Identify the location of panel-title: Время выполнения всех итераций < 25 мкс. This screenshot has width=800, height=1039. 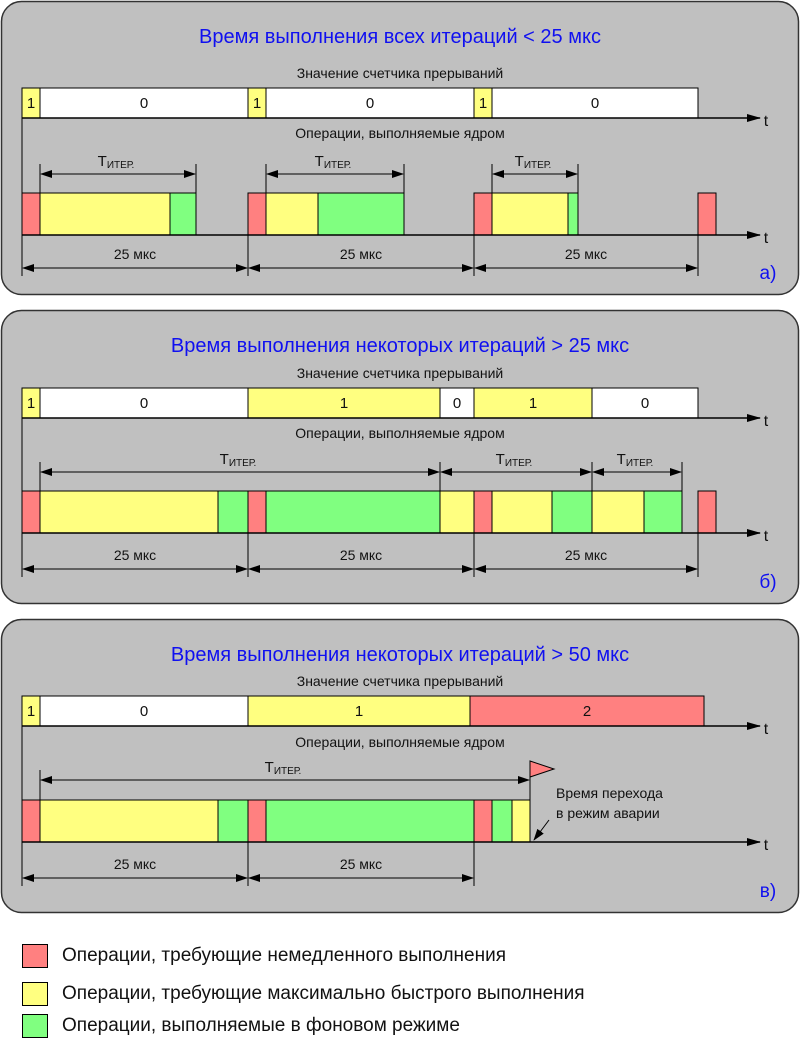
(400, 37).